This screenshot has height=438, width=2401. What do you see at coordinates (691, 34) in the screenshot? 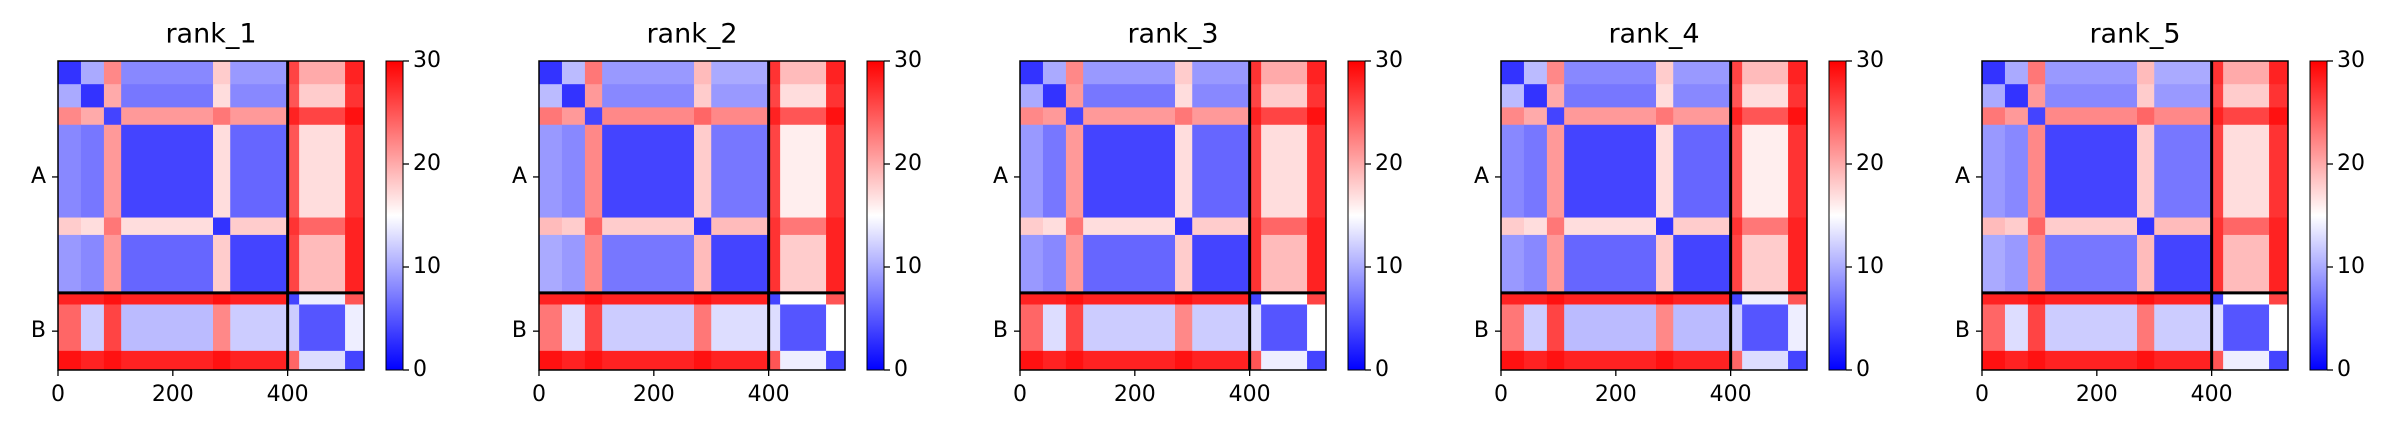
I see `chart-title: rank_2` at bounding box center [691, 34].